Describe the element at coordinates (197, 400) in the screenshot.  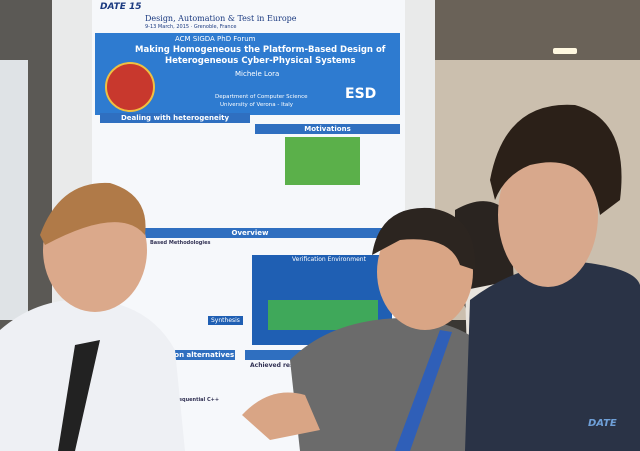
I see `text: Sequential C++` at that location.